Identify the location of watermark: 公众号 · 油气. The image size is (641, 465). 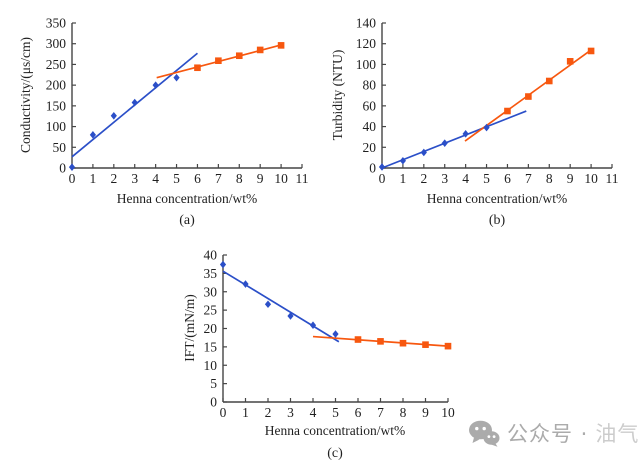
(553, 433).